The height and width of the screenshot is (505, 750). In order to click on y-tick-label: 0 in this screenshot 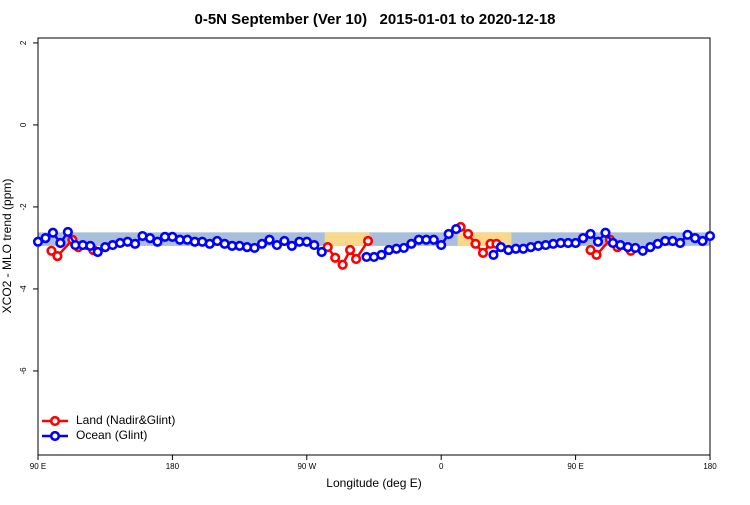, I will do `click(23, 124)`.